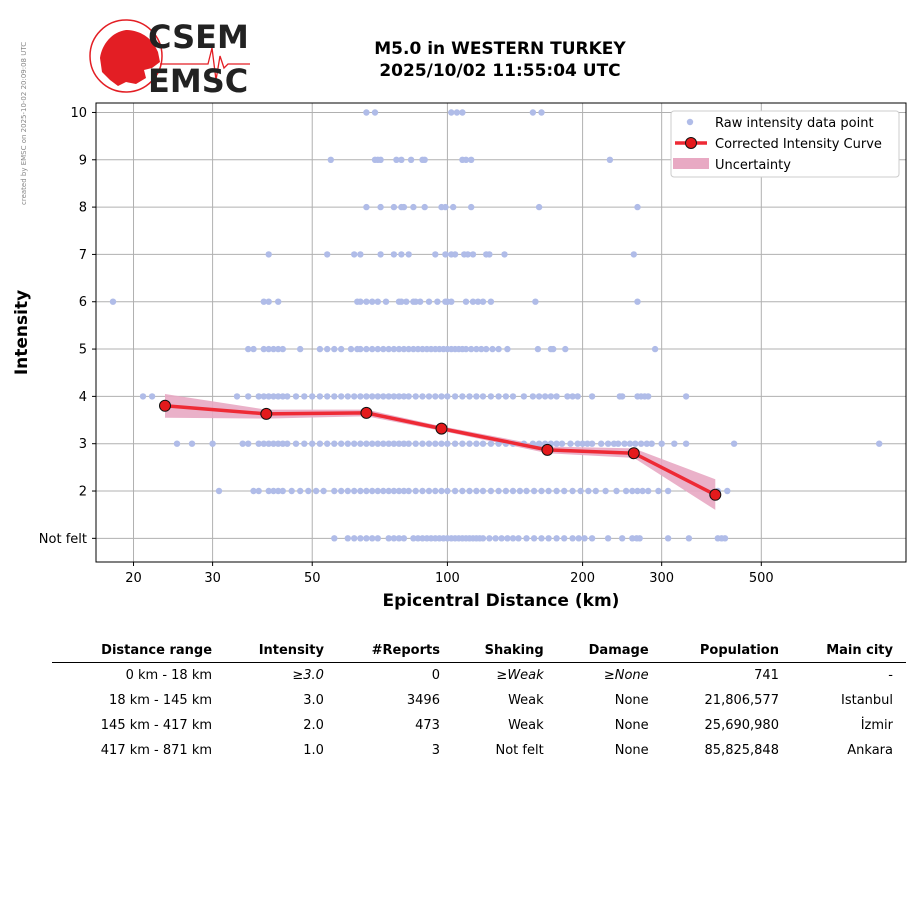 Image resolution: width=915 pixels, height=905 pixels. Describe the element at coordinates (691, 163) in the screenshot. I see `legend-uncertainty-swatch` at that location.